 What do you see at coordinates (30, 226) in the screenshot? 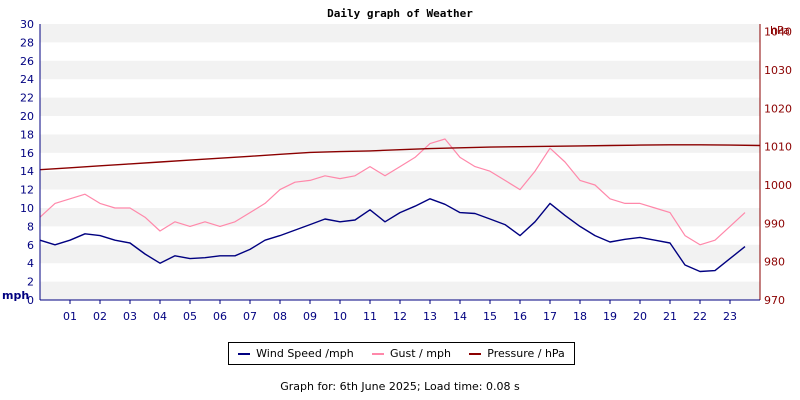
I see `left-tick-label: 8` at bounding box center [30, 226].